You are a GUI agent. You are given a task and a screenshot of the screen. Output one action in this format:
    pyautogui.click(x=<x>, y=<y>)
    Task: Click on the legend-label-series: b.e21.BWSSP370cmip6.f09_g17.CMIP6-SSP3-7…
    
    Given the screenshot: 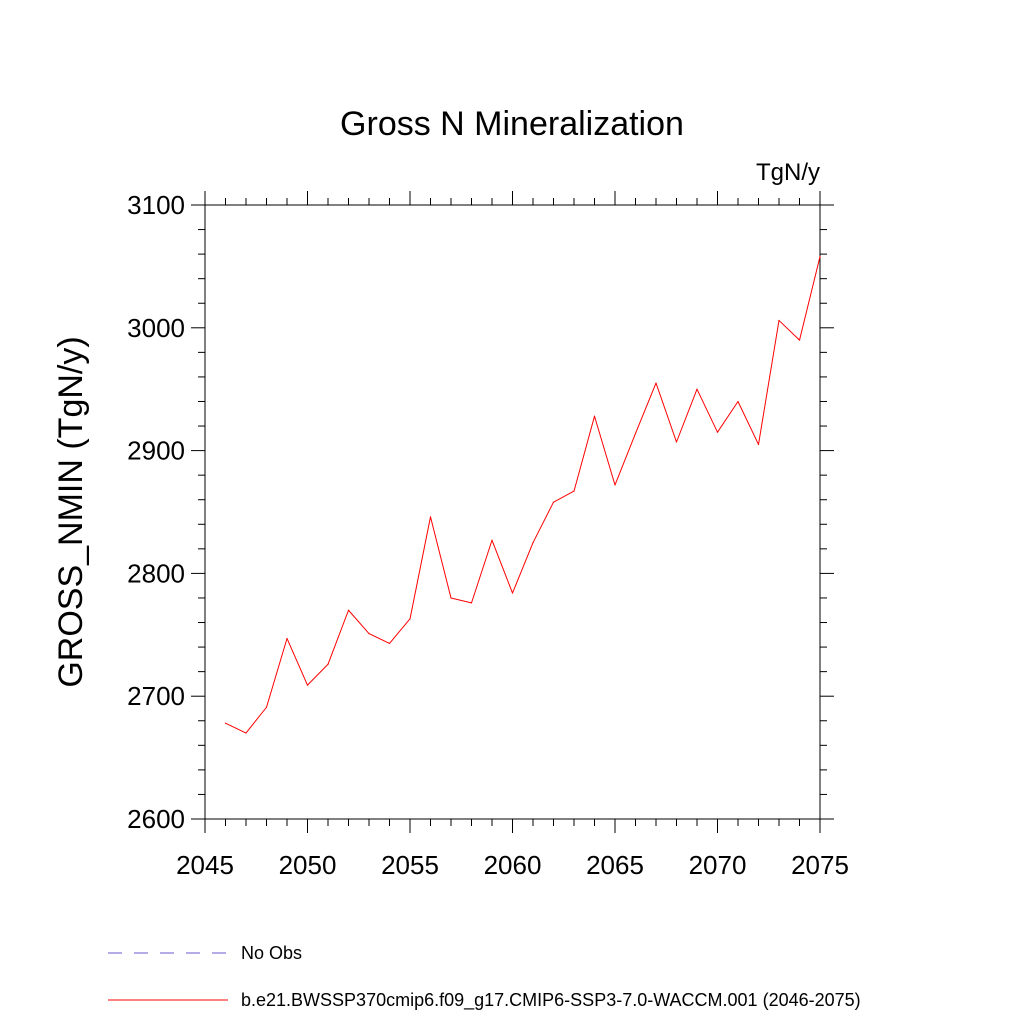 What is the action you would take?
    pyautogui.click(x=551, y=1000)
    